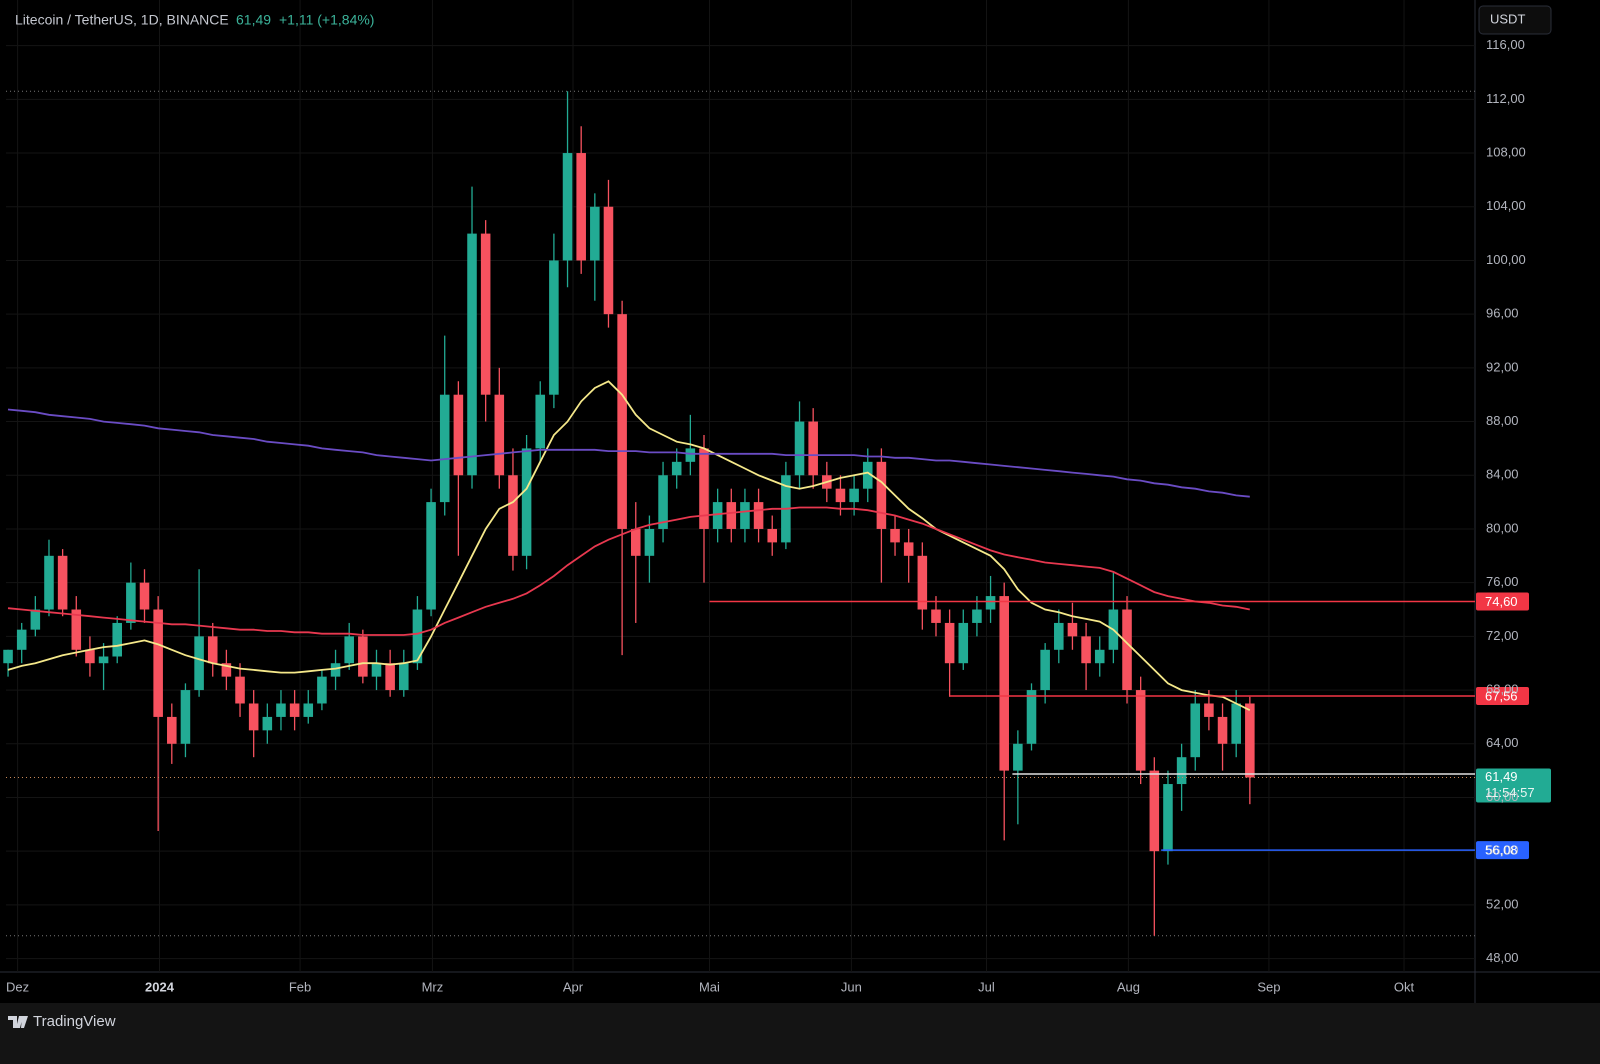  I want to click on level-tag-label: 67,56, so click(1501, 695).